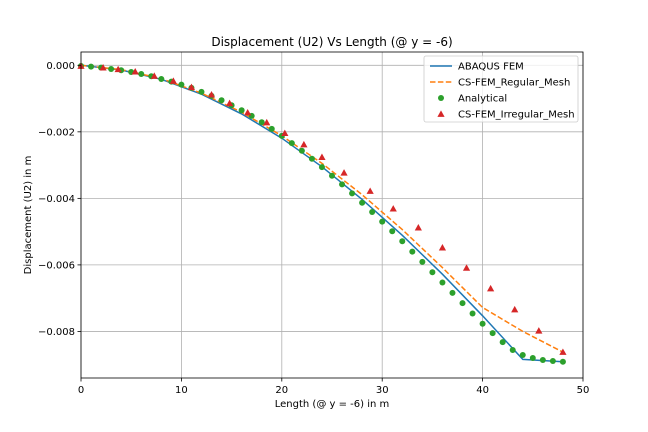 The height and width of the screenshot is (432, 648). Describe the element at coordinates (516, 115) in the screenshot. I see `legend-label: CS-FEM_Irregular_Mesh` at that location.